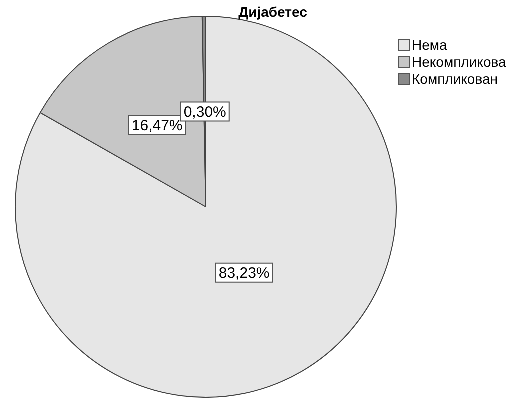 This screenshot has height=406, width=516. I want to click on data-label: 83,23%, so click(244, 273).